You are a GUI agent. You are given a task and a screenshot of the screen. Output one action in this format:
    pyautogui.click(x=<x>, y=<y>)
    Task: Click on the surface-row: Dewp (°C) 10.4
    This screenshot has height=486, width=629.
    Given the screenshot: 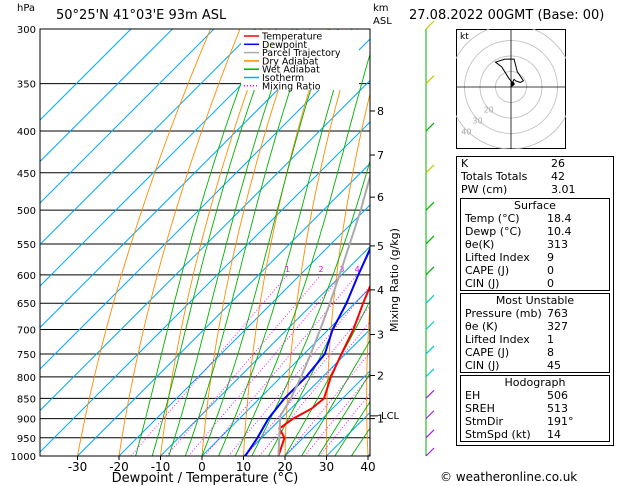 What is the action you would take?
    pyautogui.click(x=535, y=231)
    